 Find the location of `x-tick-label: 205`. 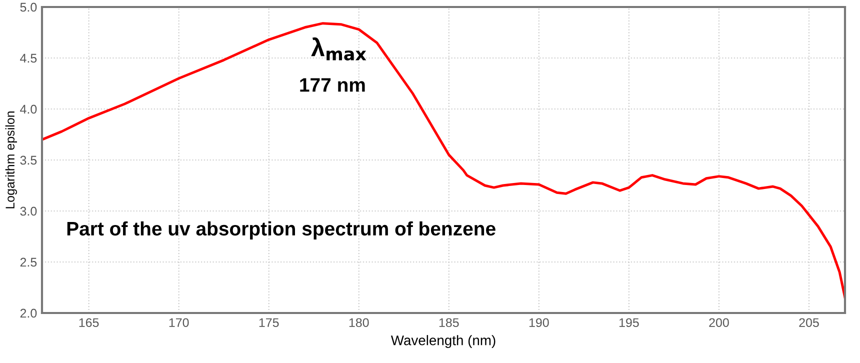

x-tick-label: 205 is located at coordinates (809, 323).